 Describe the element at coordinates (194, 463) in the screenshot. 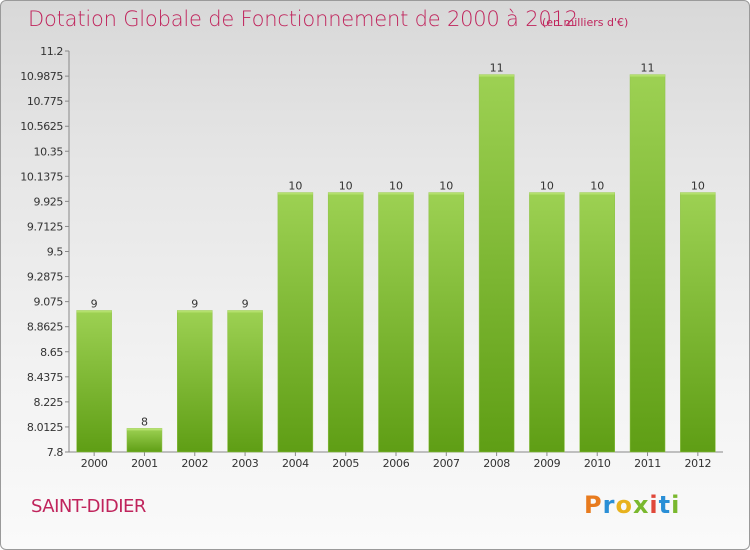

I see `x-tick-label: 2002` at that location.